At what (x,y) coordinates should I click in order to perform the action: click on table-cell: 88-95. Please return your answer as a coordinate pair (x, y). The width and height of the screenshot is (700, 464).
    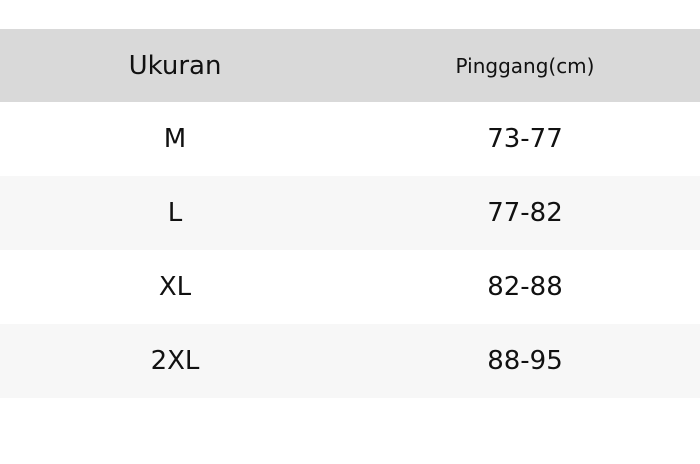
    Looking at the image, I should click on (525, 361).